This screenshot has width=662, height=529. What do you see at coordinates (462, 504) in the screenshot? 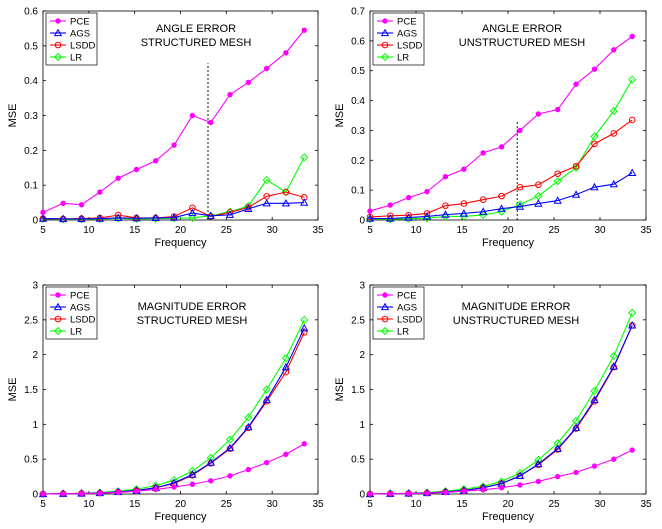
I see `x-tick-label: 15` at bounding box center [462, 504].